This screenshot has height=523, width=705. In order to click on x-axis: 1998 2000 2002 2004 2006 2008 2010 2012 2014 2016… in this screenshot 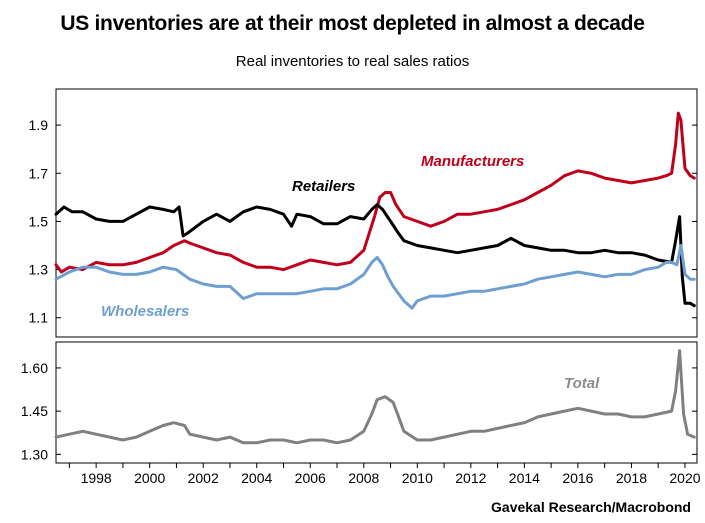, I will do `click(384, 474)`.